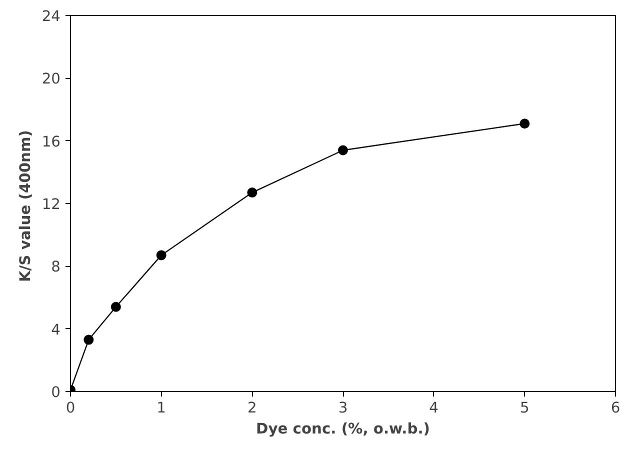 This screenshot has height=451, width=630. Describe the element at coordinates (343, 408) in the screenshot. I see `x-tick-label: 3` at that location.